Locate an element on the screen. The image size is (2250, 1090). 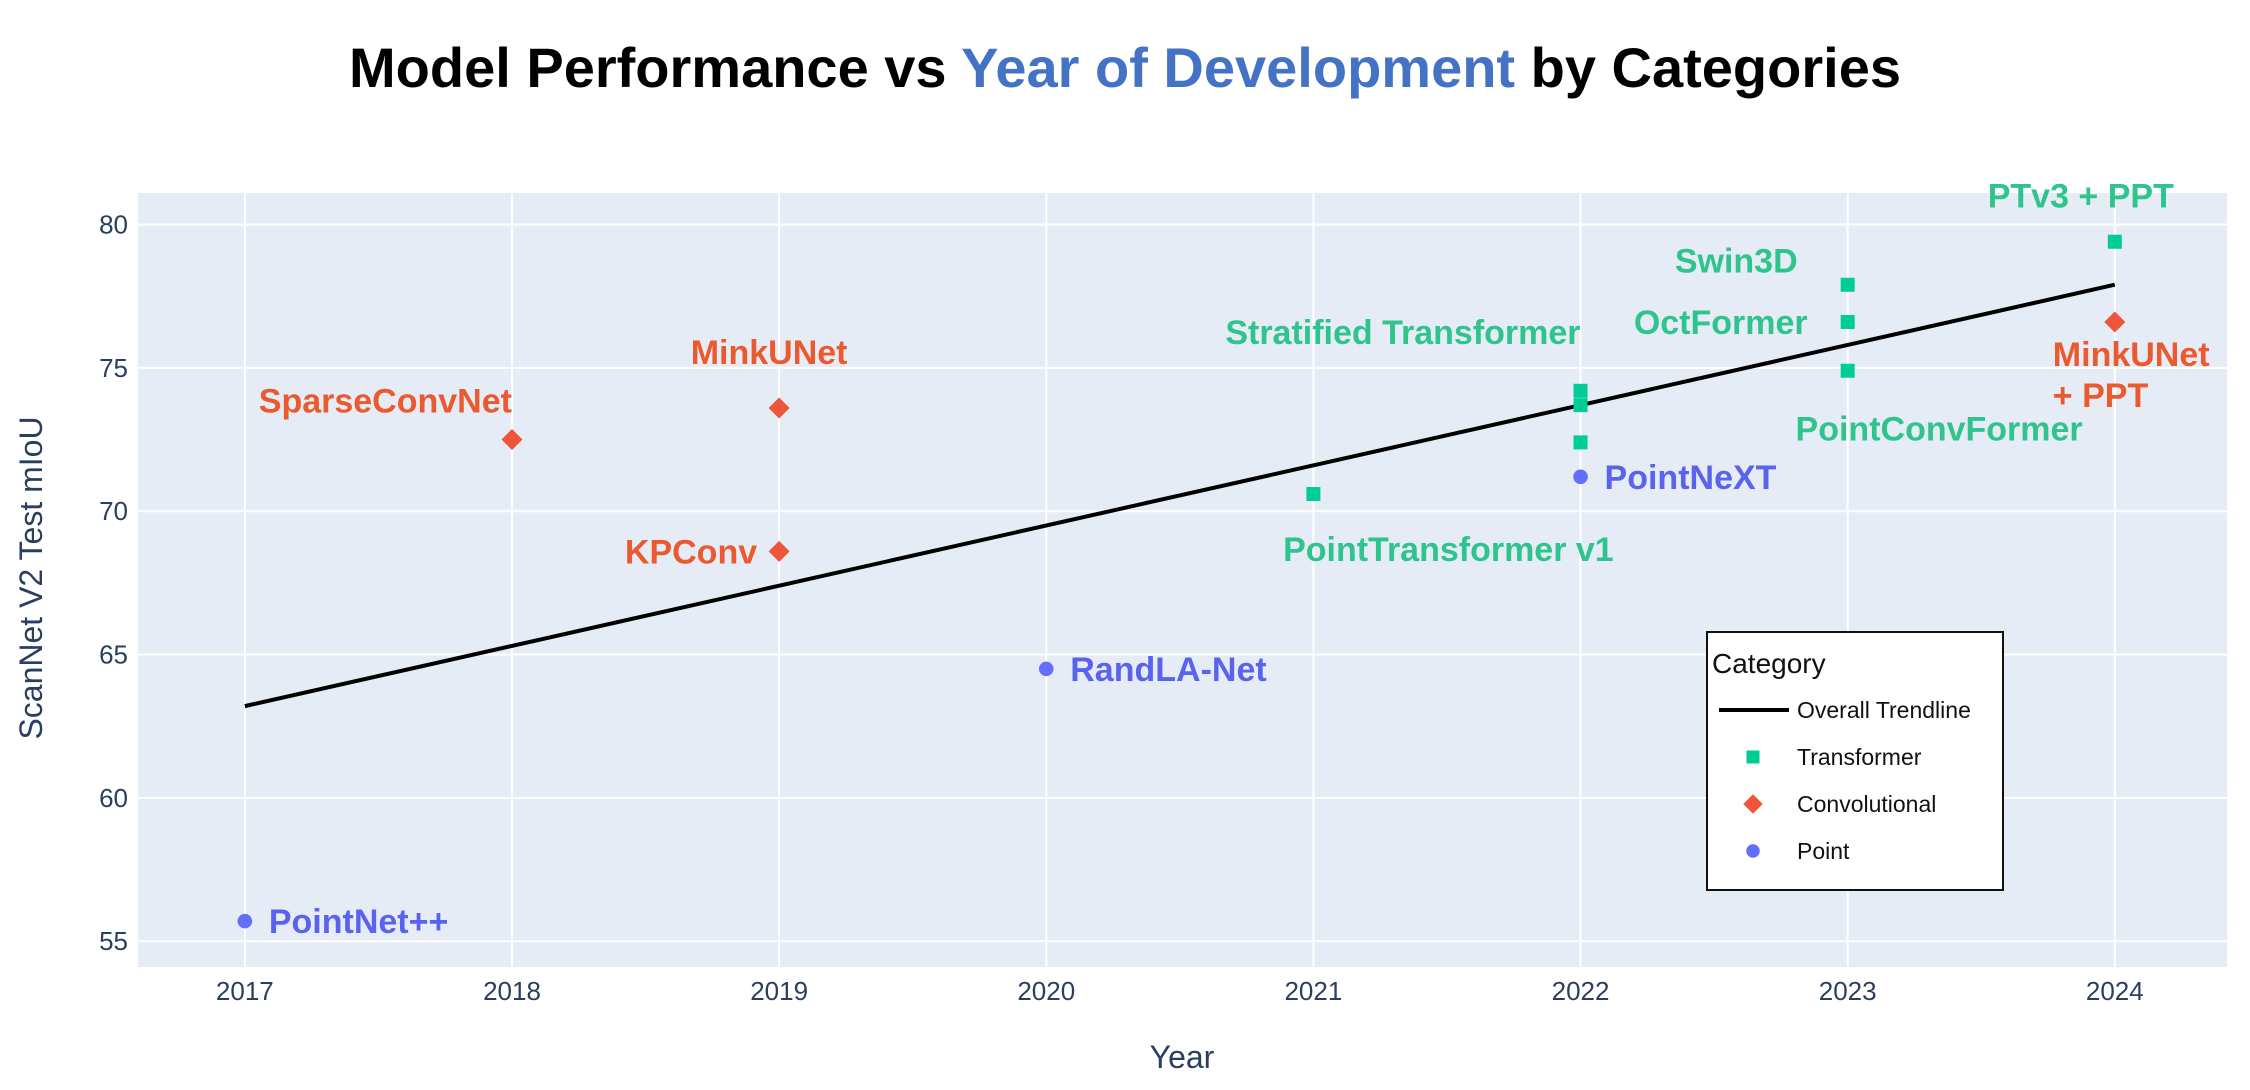
y-tick-label: 55 is located at coordinates (113, 941).